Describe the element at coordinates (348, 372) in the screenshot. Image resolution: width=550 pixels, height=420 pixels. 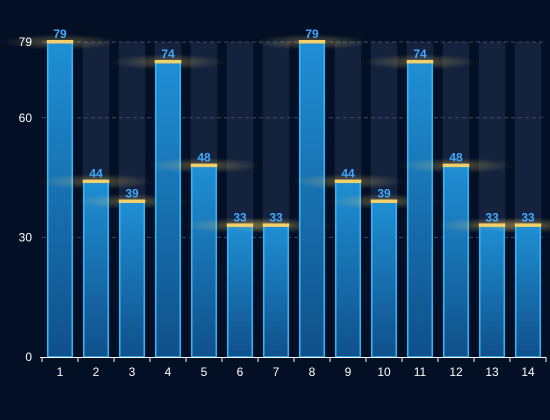
I see `x-tick-label: 9` at that location.